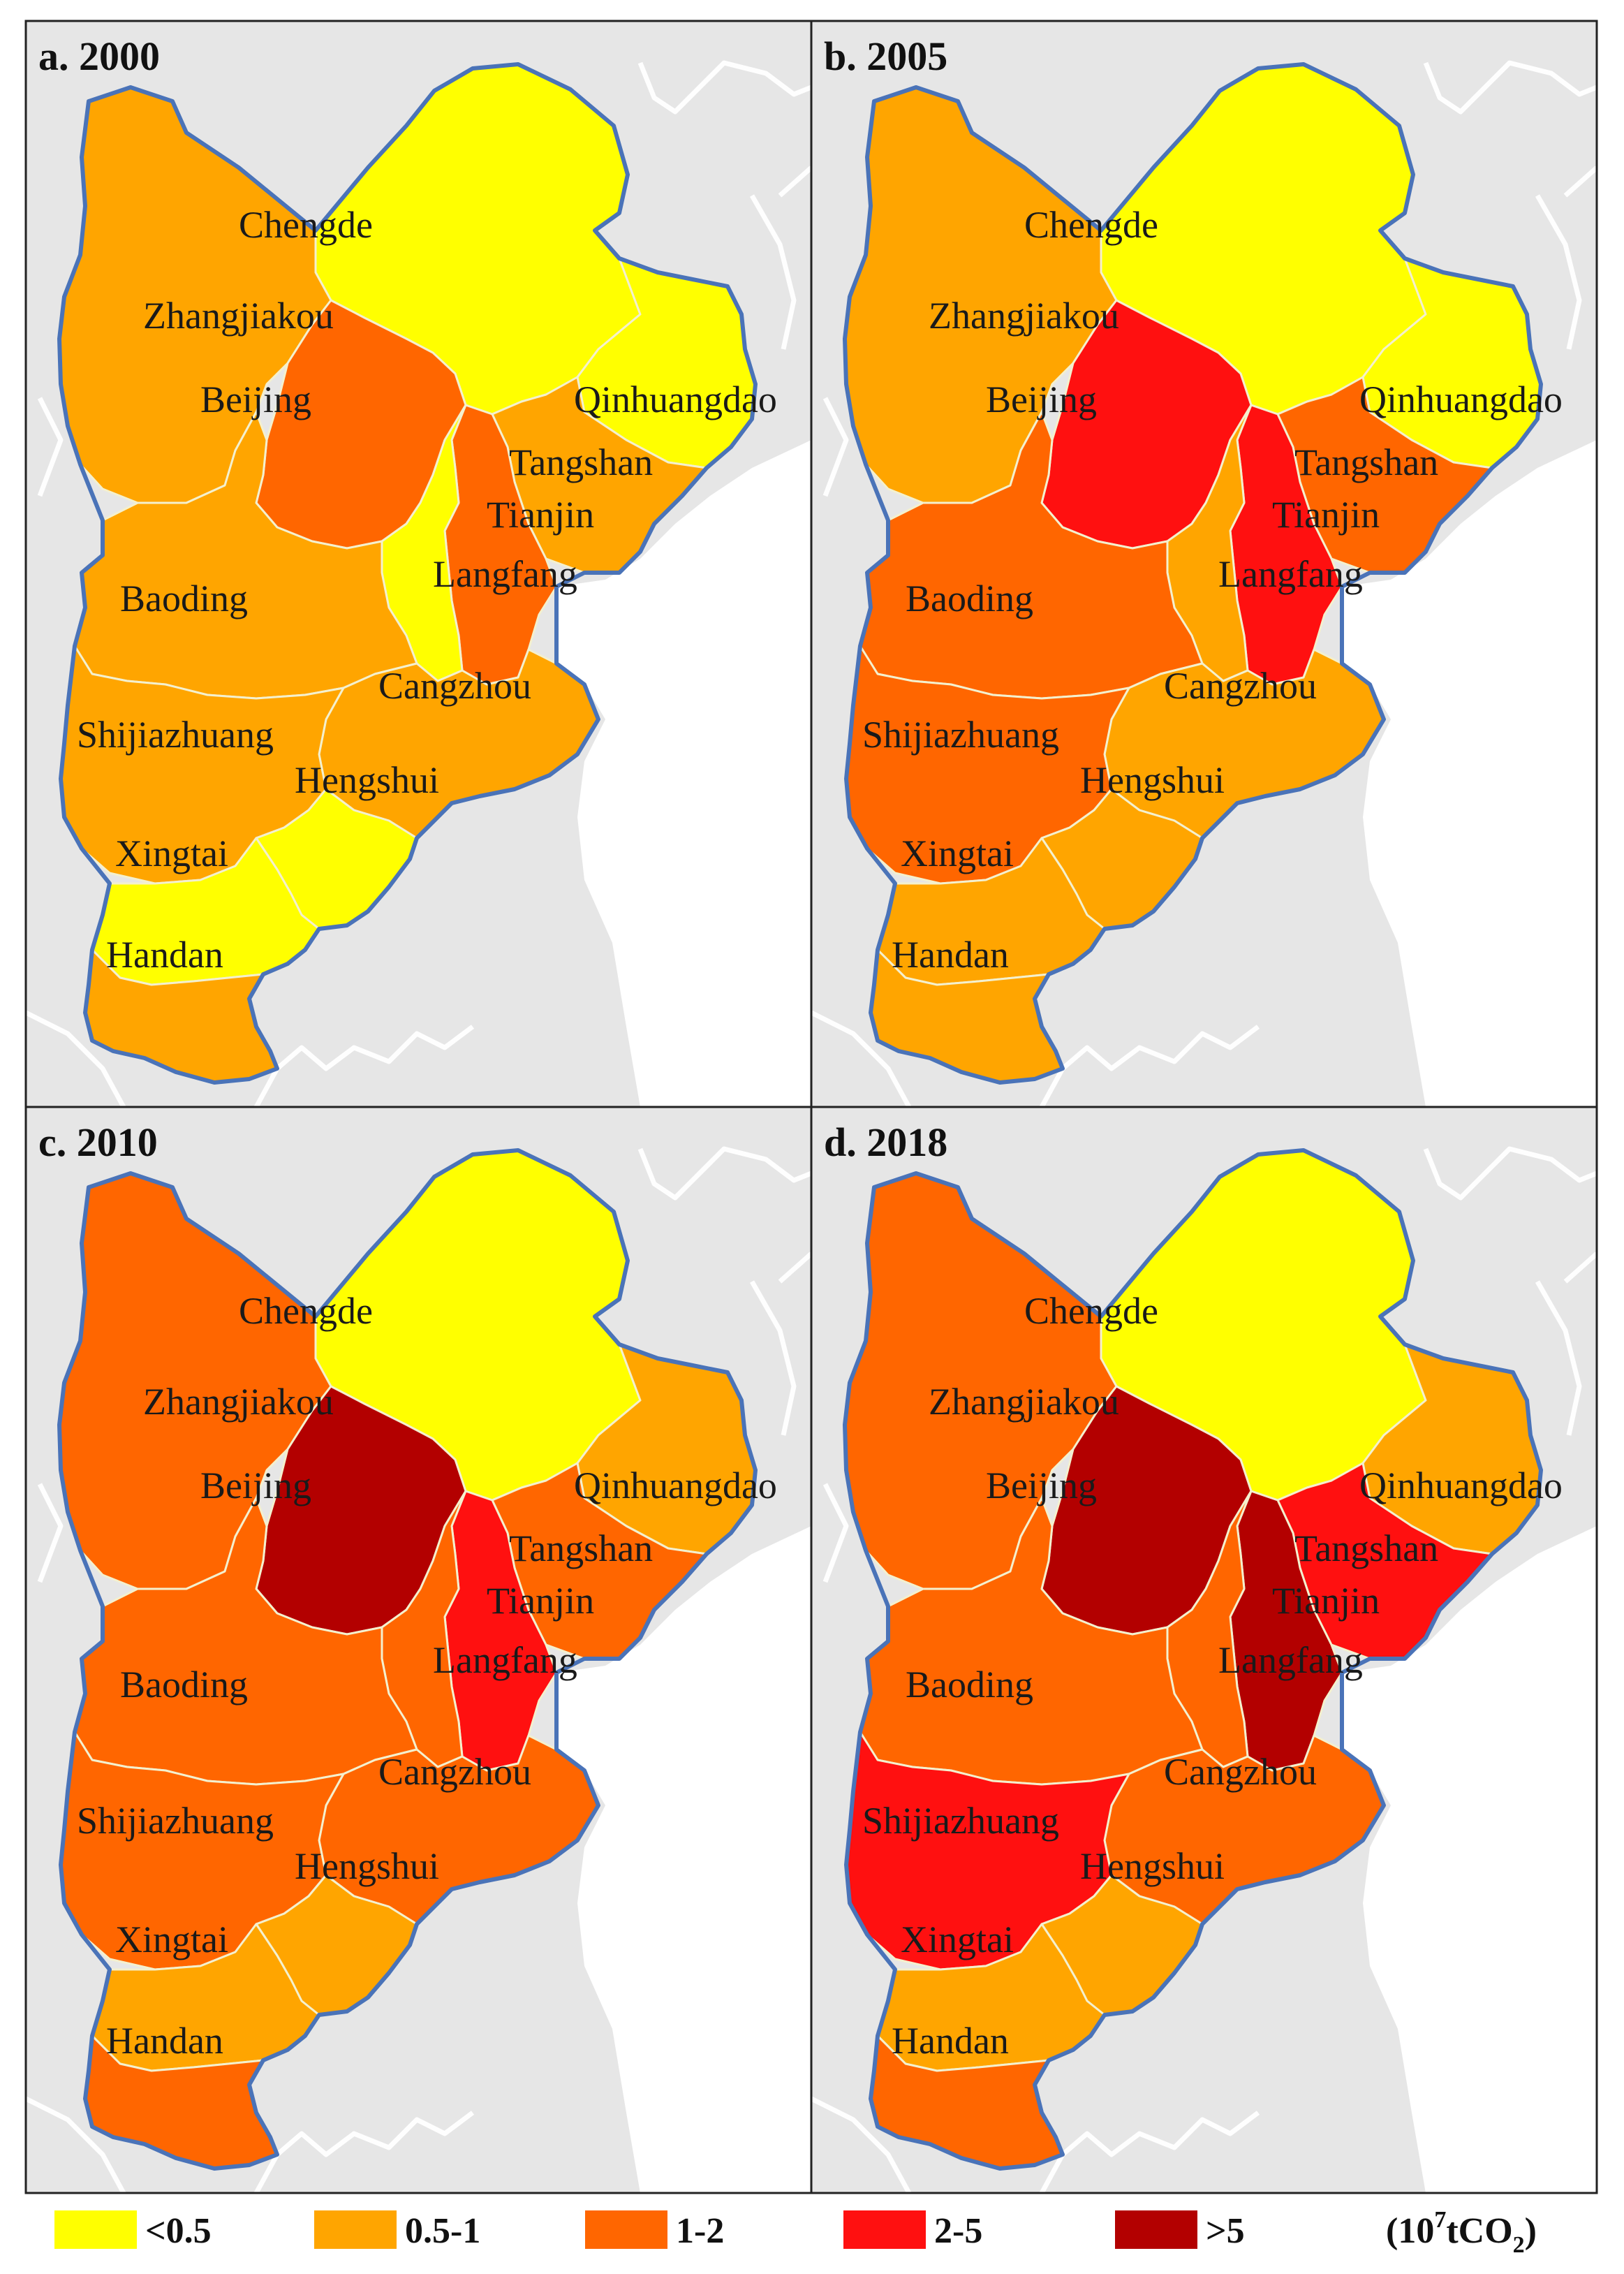 This screenshot has height=2274, width=1624. Describe the element at coordinates (178, 2231) in the screenshot. I see `legend-label-1: <0.5` at that location.